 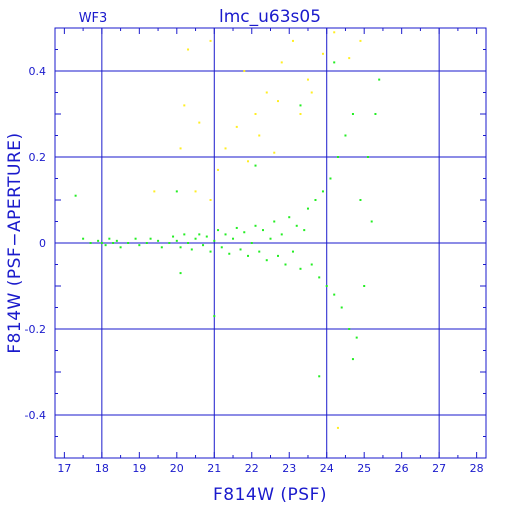 What do you see at coordinates (270, 17) in the screenshot?
I see `chart-title: lmc_u63s05` at bounding box center [270, 17].